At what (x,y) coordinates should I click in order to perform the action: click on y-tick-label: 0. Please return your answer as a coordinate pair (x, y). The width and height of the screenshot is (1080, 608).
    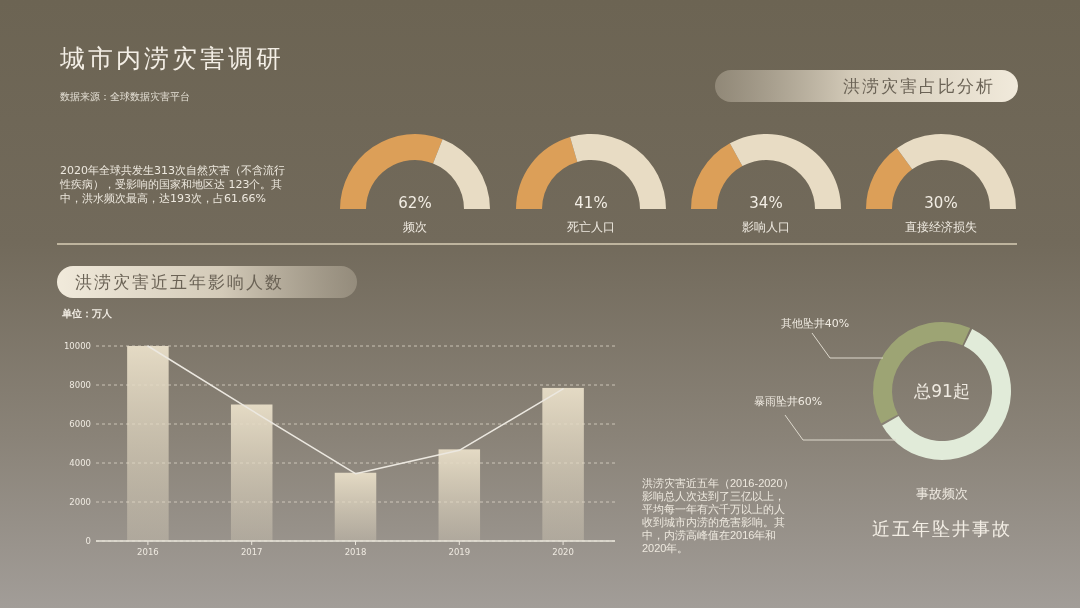
    Looking at the image, I should click on (88, 541).